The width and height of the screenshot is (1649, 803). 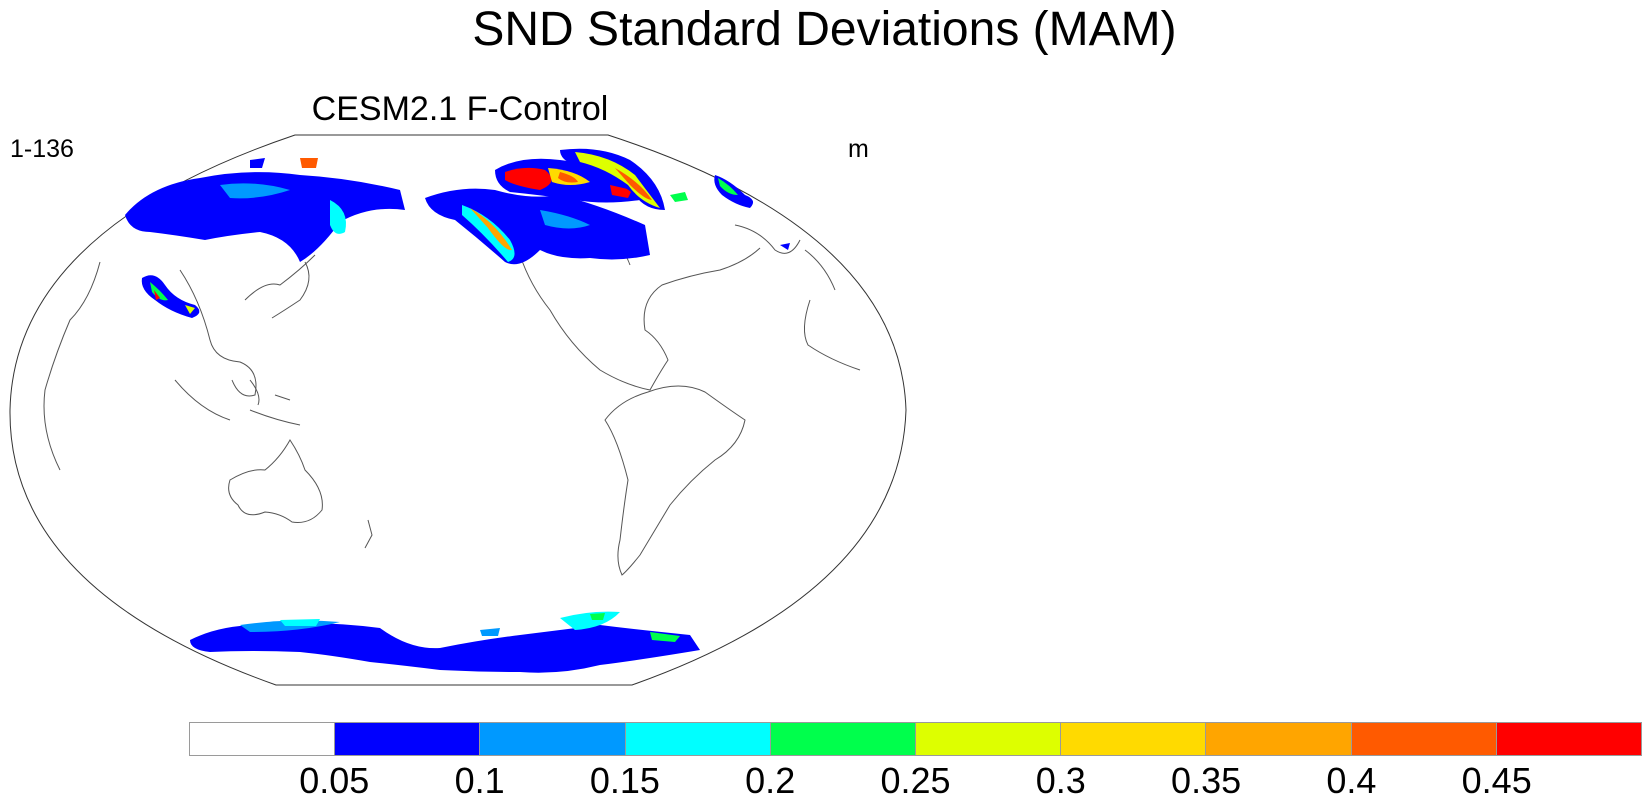 I want to click on snow-region-alaska-canada, so click(x=537, y=226).